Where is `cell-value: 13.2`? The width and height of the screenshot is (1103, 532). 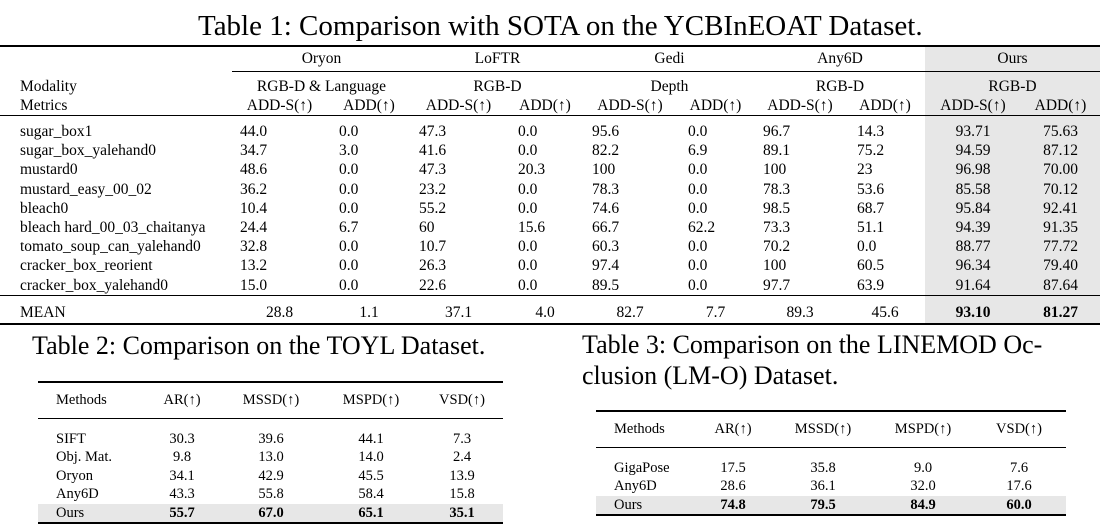
cell-value: 13.2 is located at coordinates (254, 266).